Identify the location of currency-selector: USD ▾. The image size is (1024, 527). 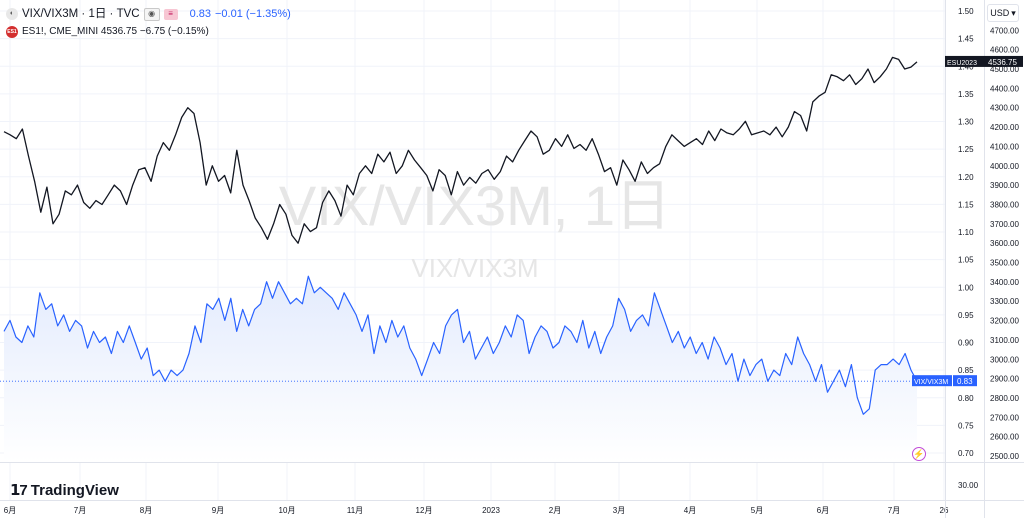
(1003, 13).